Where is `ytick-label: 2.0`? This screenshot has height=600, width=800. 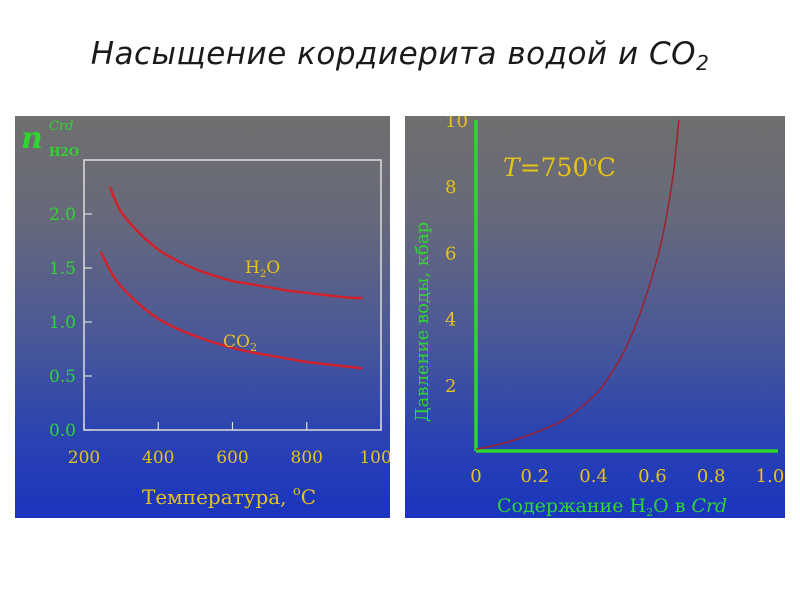 ytick-label: 2.0 is located at coordinates (62, 215).